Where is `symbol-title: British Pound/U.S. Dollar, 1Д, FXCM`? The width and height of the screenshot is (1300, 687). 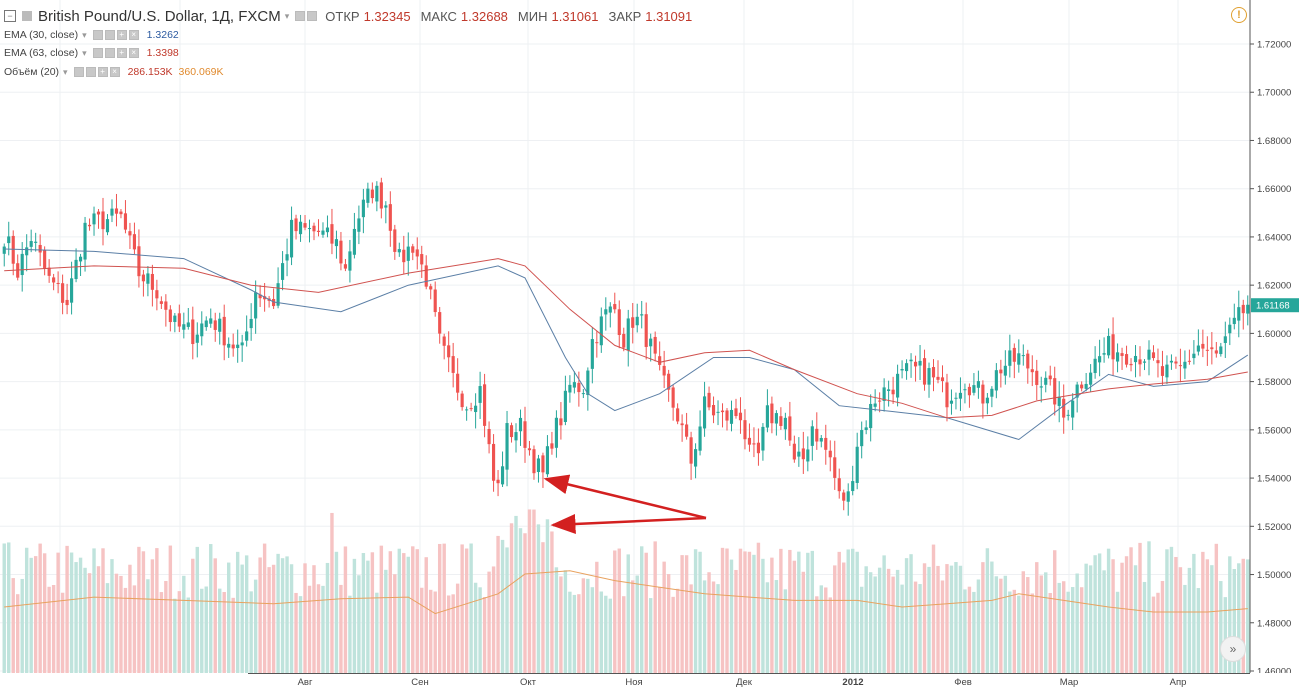 symbol-title: British Pound/U.S. Dollar, 1Д, FXCM is located at coordinates (159, 16).